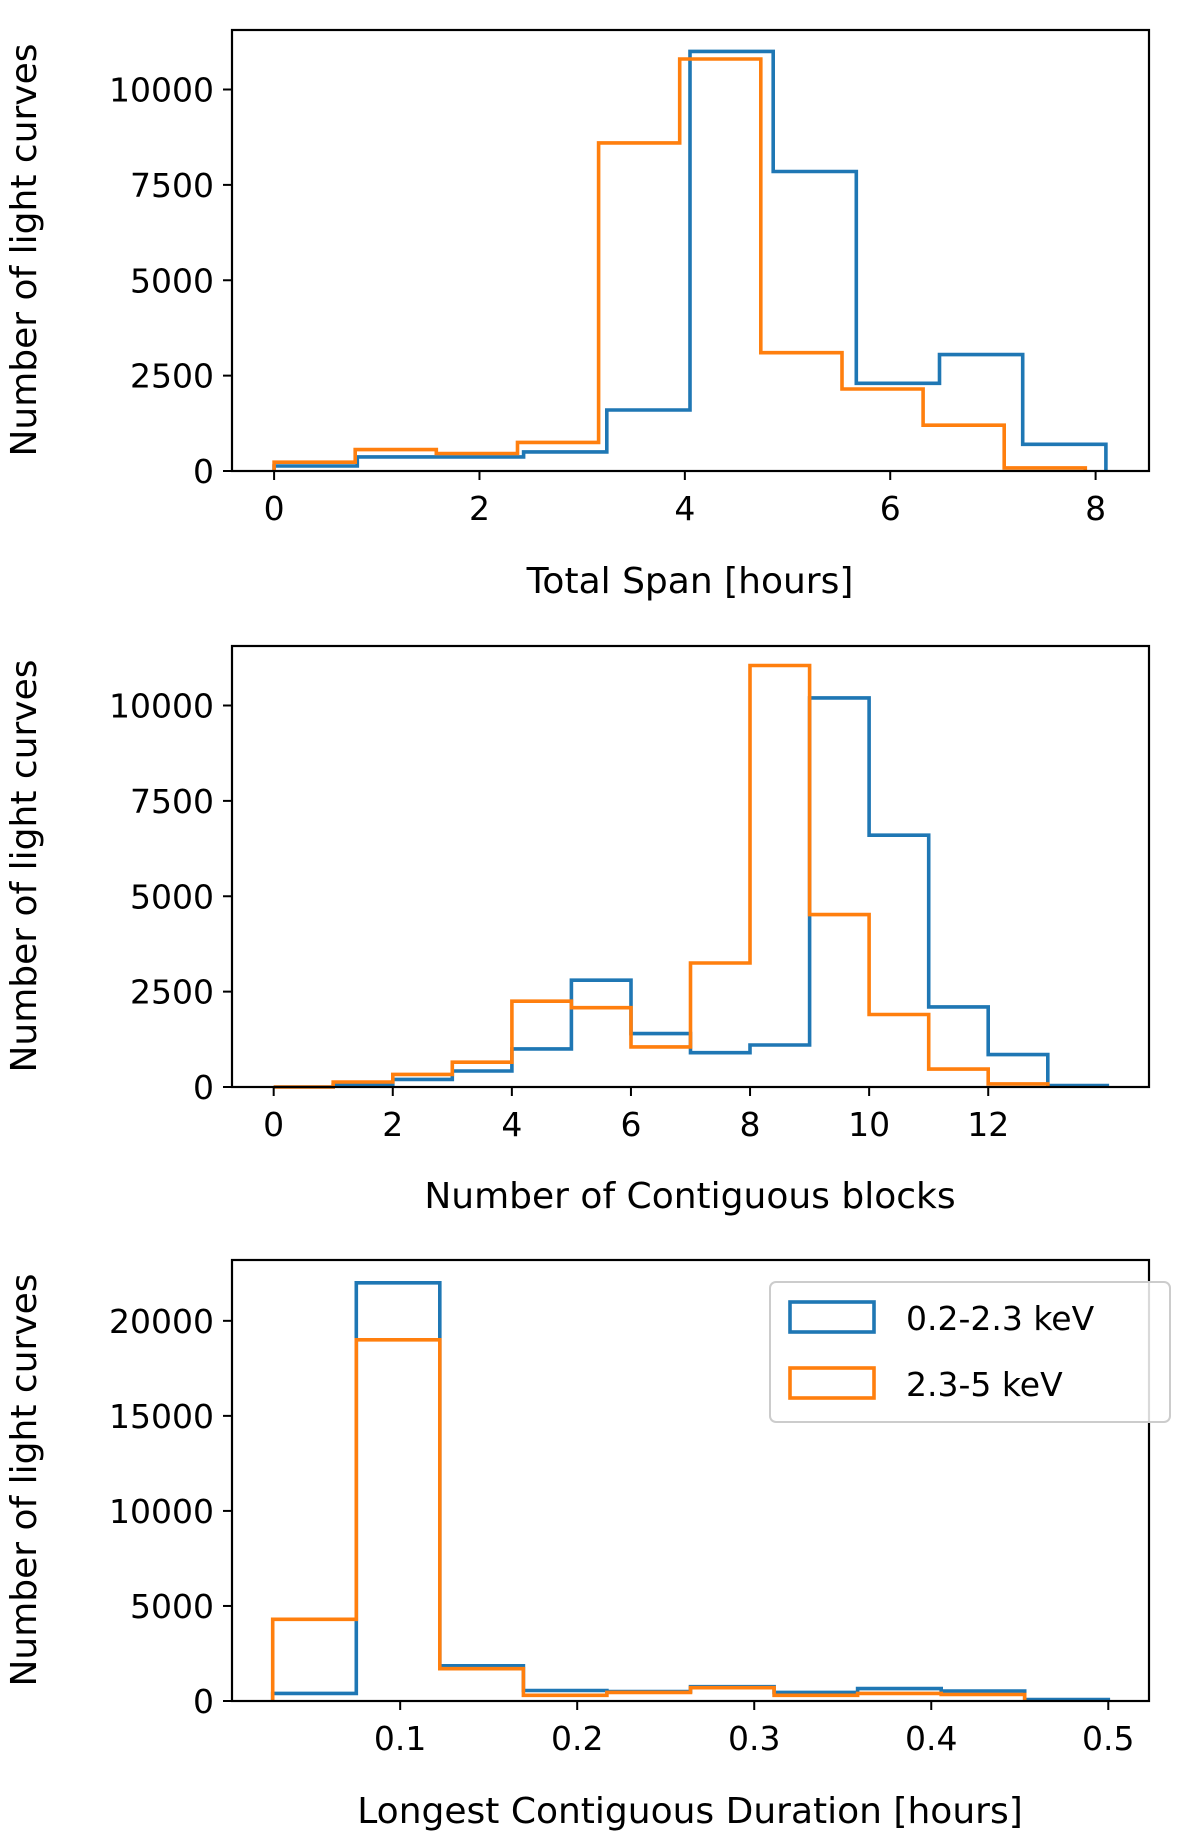 The image size is (1200, 1839). I want to click on legend-swatch-blue, so click(832, 1317).